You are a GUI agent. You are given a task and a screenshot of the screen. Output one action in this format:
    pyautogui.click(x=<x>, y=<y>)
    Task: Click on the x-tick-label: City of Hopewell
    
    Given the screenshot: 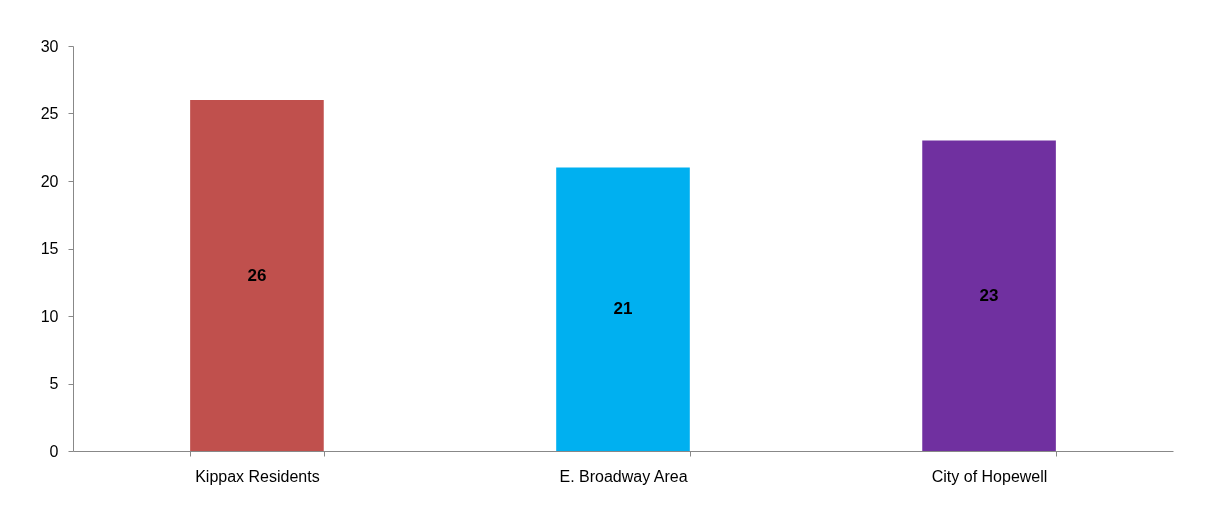 What is the action you would take?
    pyautogui.click(x=989, y=476)
    